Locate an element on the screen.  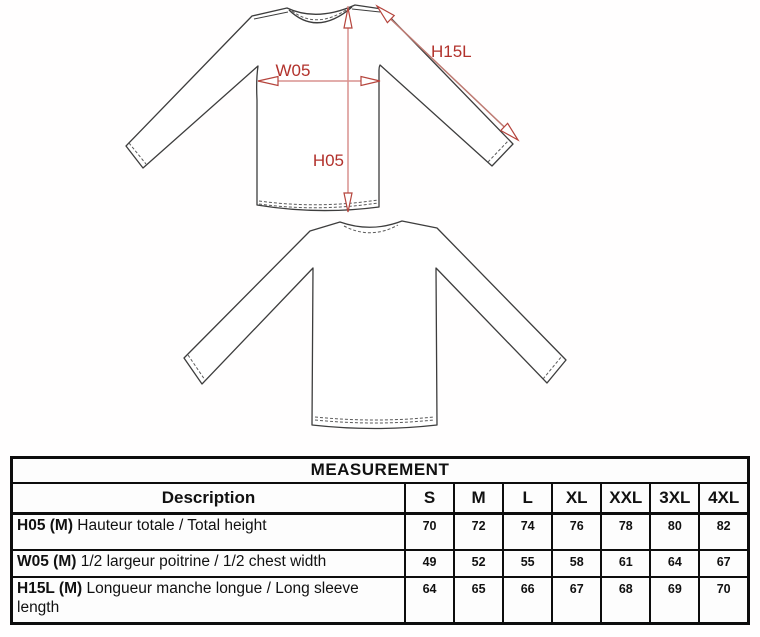
measurement-value: 80 is located at coordinates (675, 531).